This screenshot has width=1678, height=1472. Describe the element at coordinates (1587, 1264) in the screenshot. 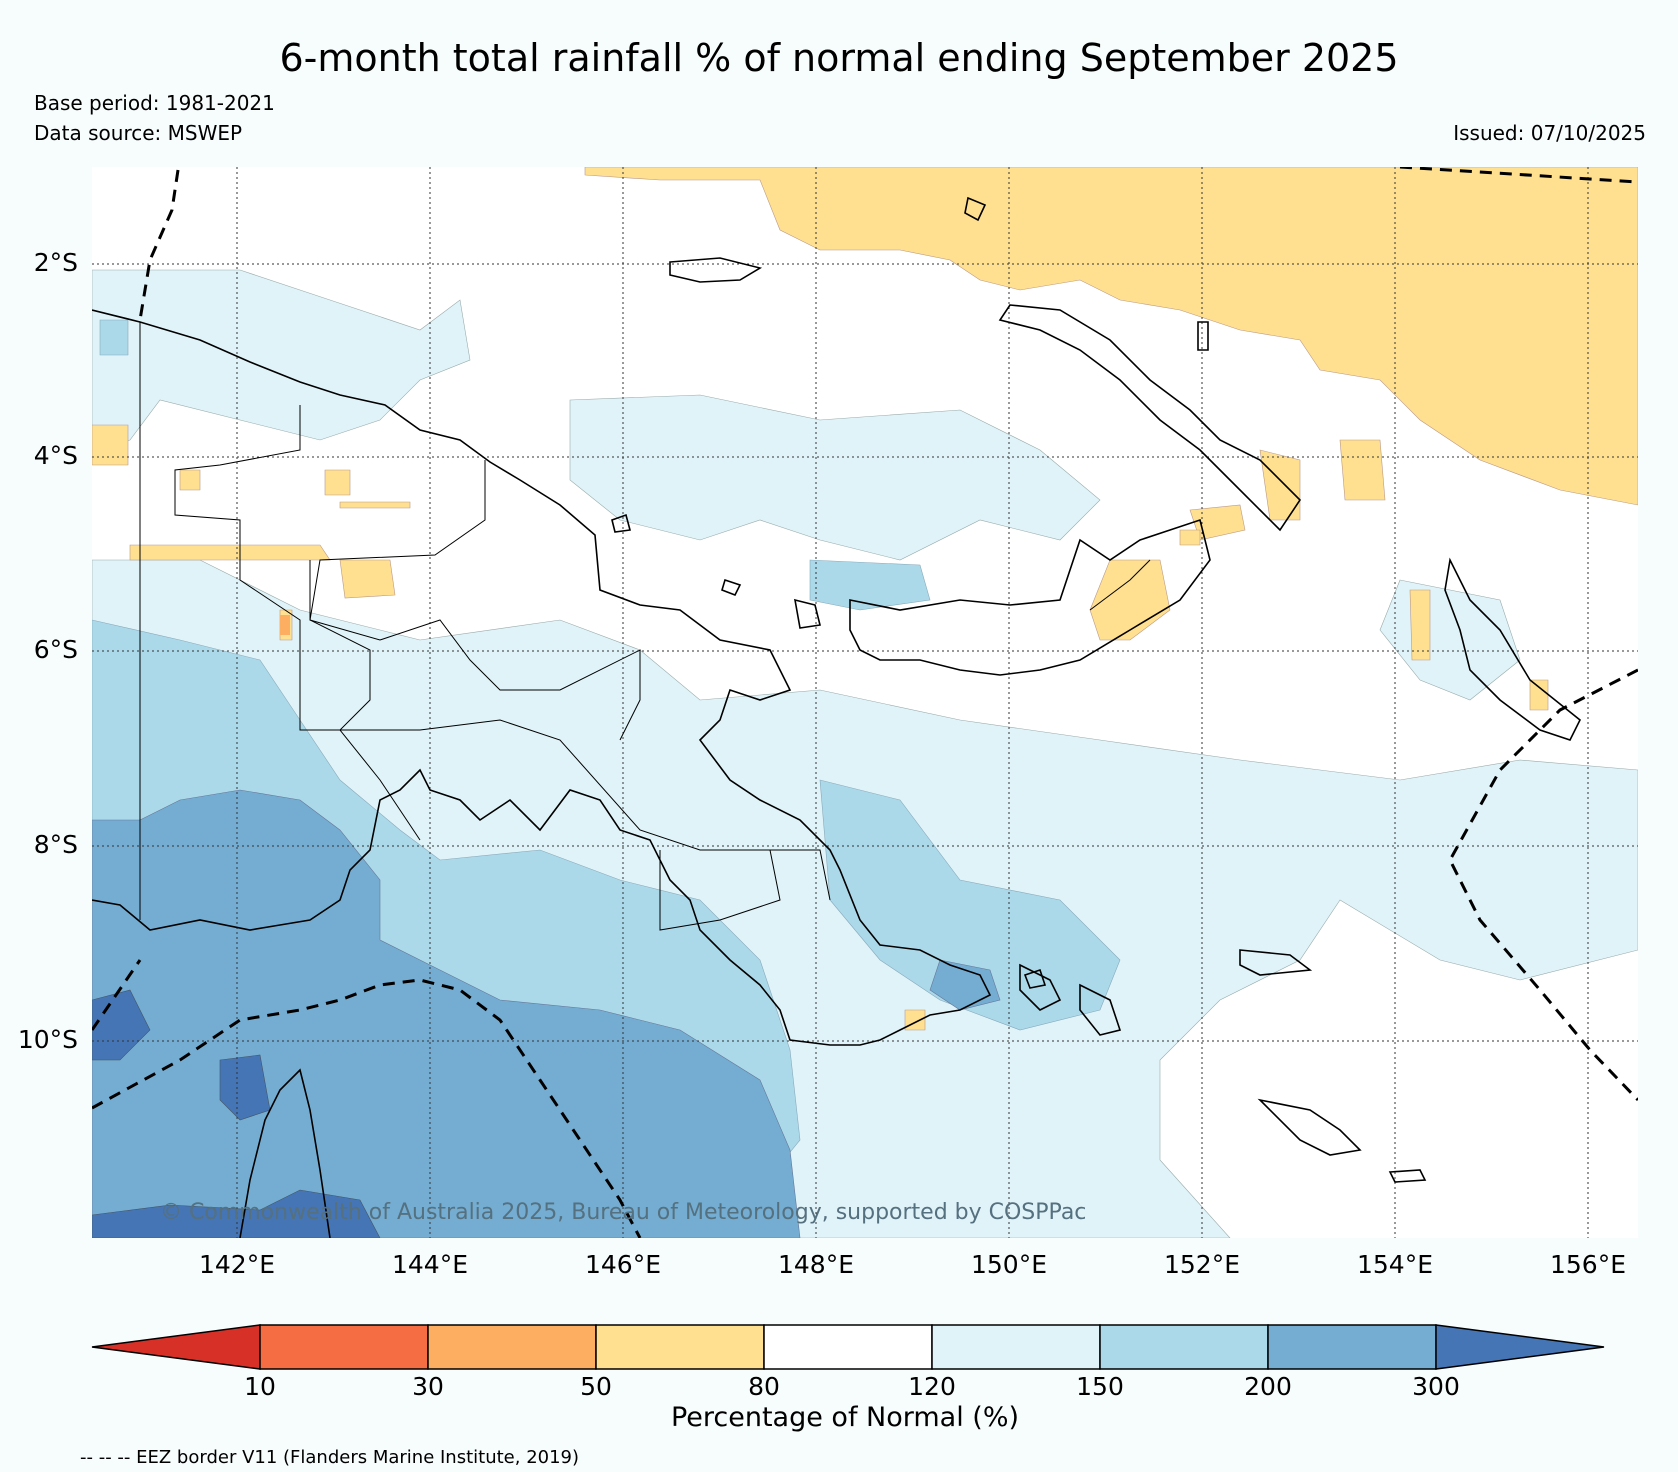

I see `lon-label-156e: 156°E` at that location.